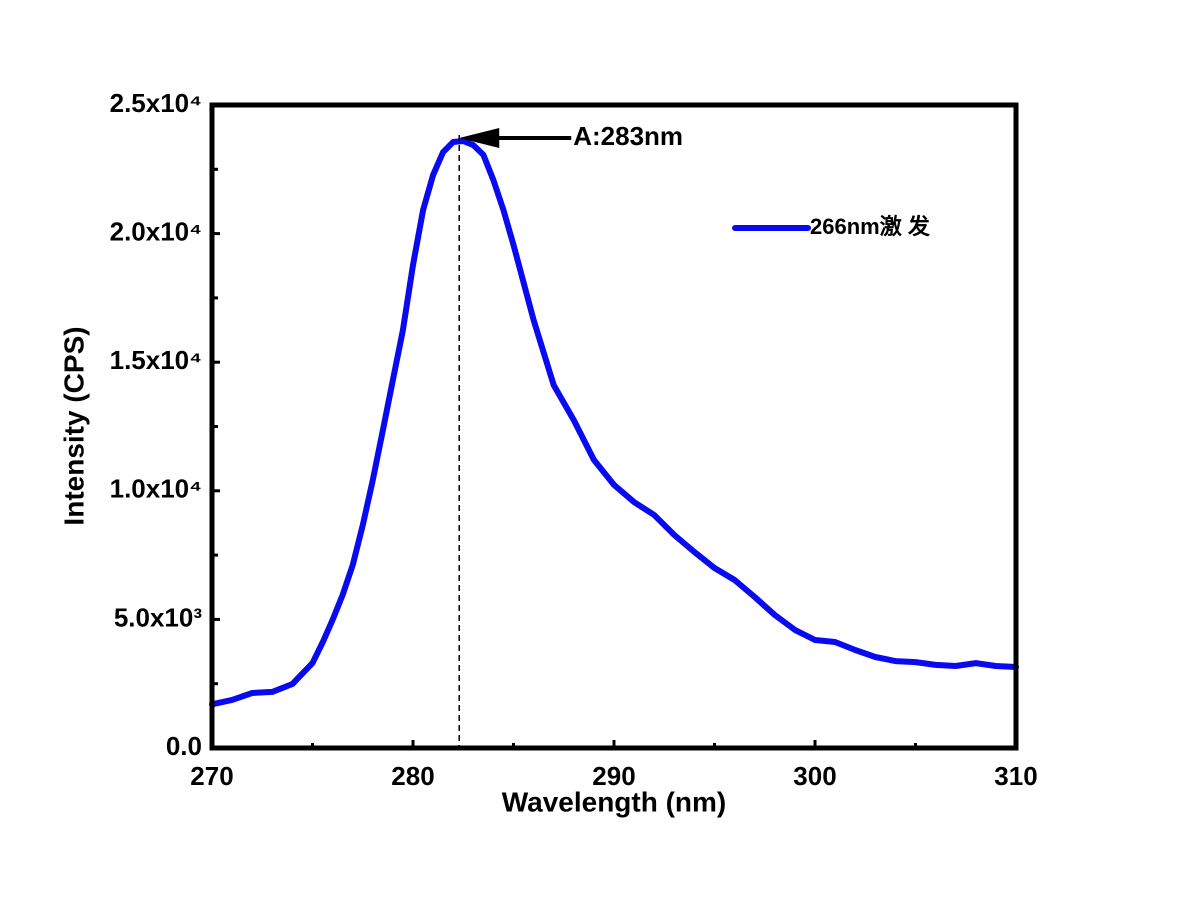 This screenshot has width=1178, height=902. What do you see at coordinates (156, 103) in the screenshot?
I see `y-tick-label: 2.5x10⁴` at bounding box center [156, 103].